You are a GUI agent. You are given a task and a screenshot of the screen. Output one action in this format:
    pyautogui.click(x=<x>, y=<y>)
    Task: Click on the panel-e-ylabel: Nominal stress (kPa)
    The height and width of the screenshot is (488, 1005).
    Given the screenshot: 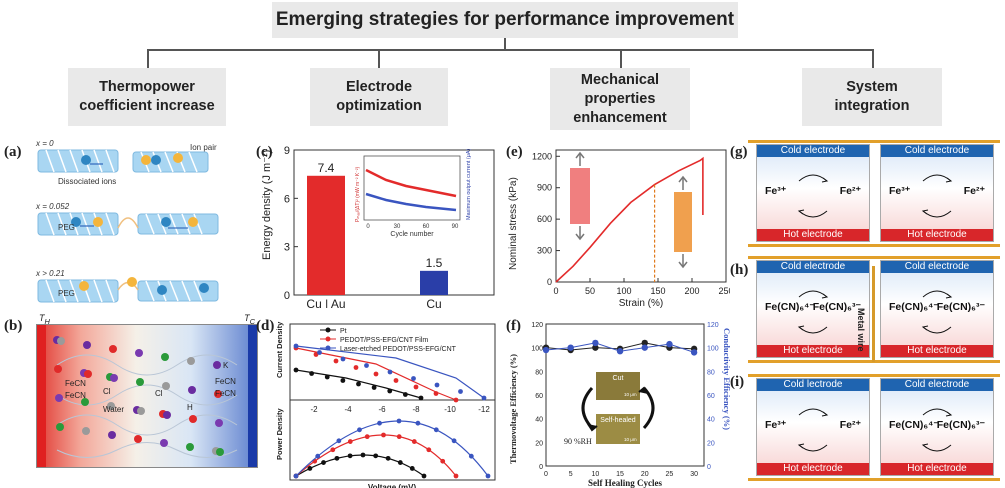 What is the action you would take?
    pyautogui.click(x=513, y=223)
    